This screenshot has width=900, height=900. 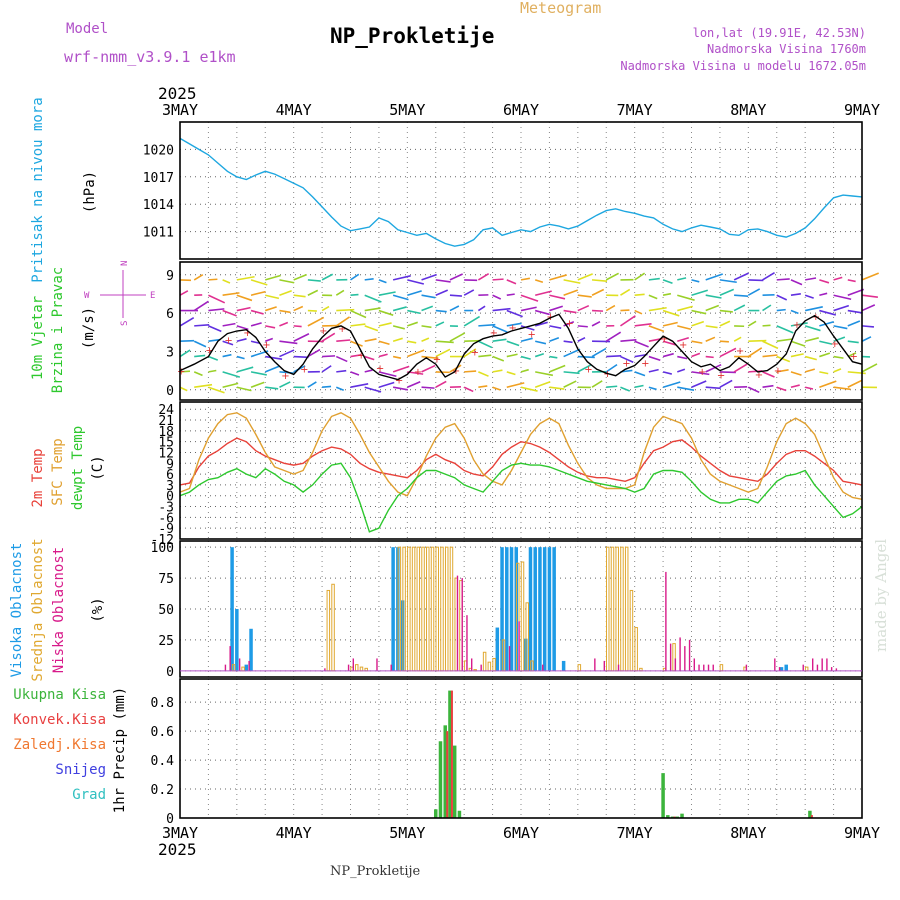 What do you see at coordinates (119, 293) in the screenshot?
I see `wind-compass: W E N S` at bounding box center [119, 293].